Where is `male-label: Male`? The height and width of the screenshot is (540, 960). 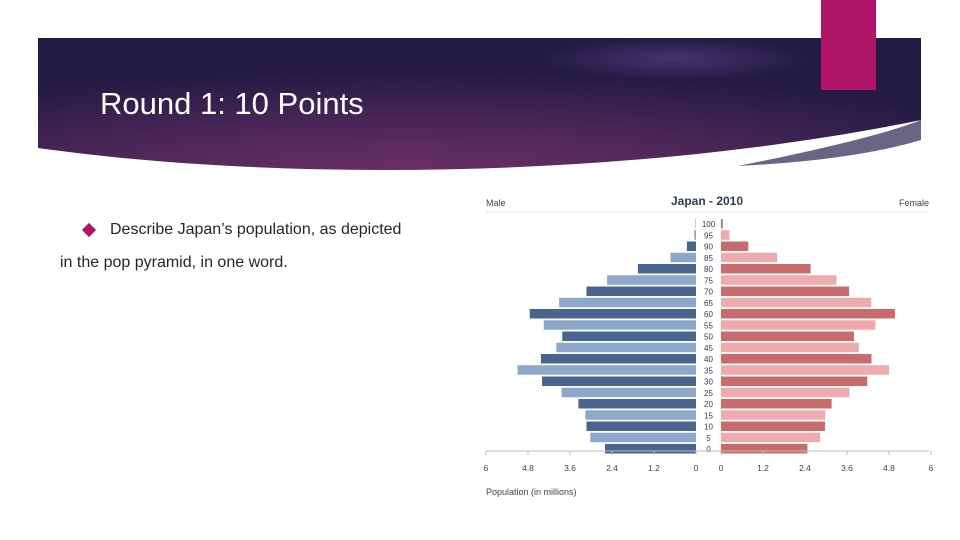
male-label: Male is located at coordinates (496, 203).